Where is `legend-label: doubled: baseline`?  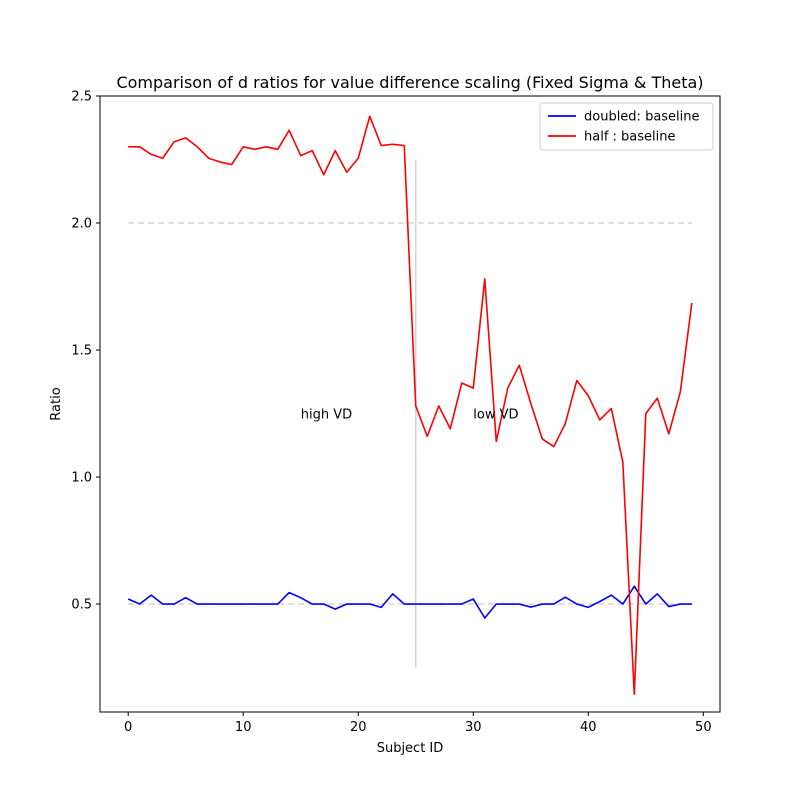
legend-label: doubled: baseline is located at coordinates (642, 117).